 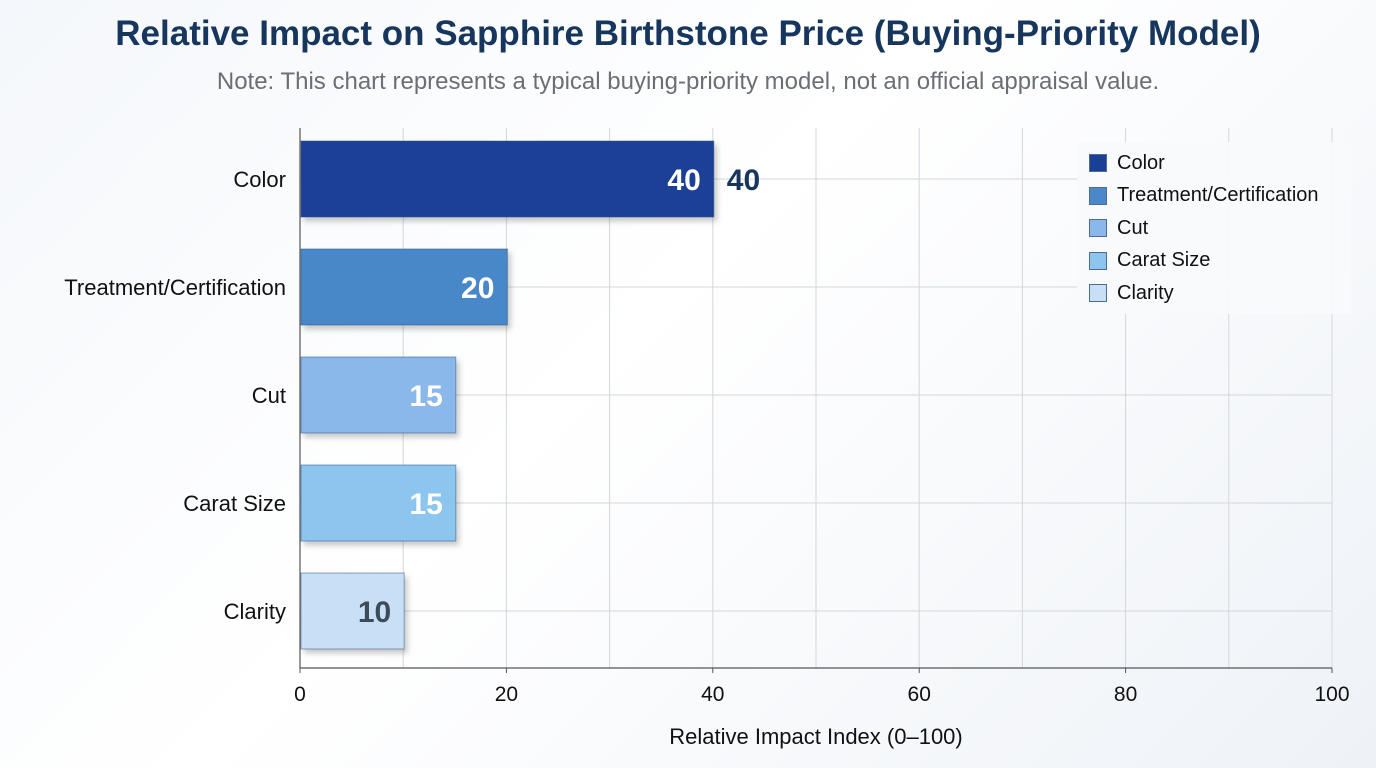 What do you see at coordinates (255, 611) in the screenshot?
I see `y-tick-label: Clarity` at bounding box center [255, 611].